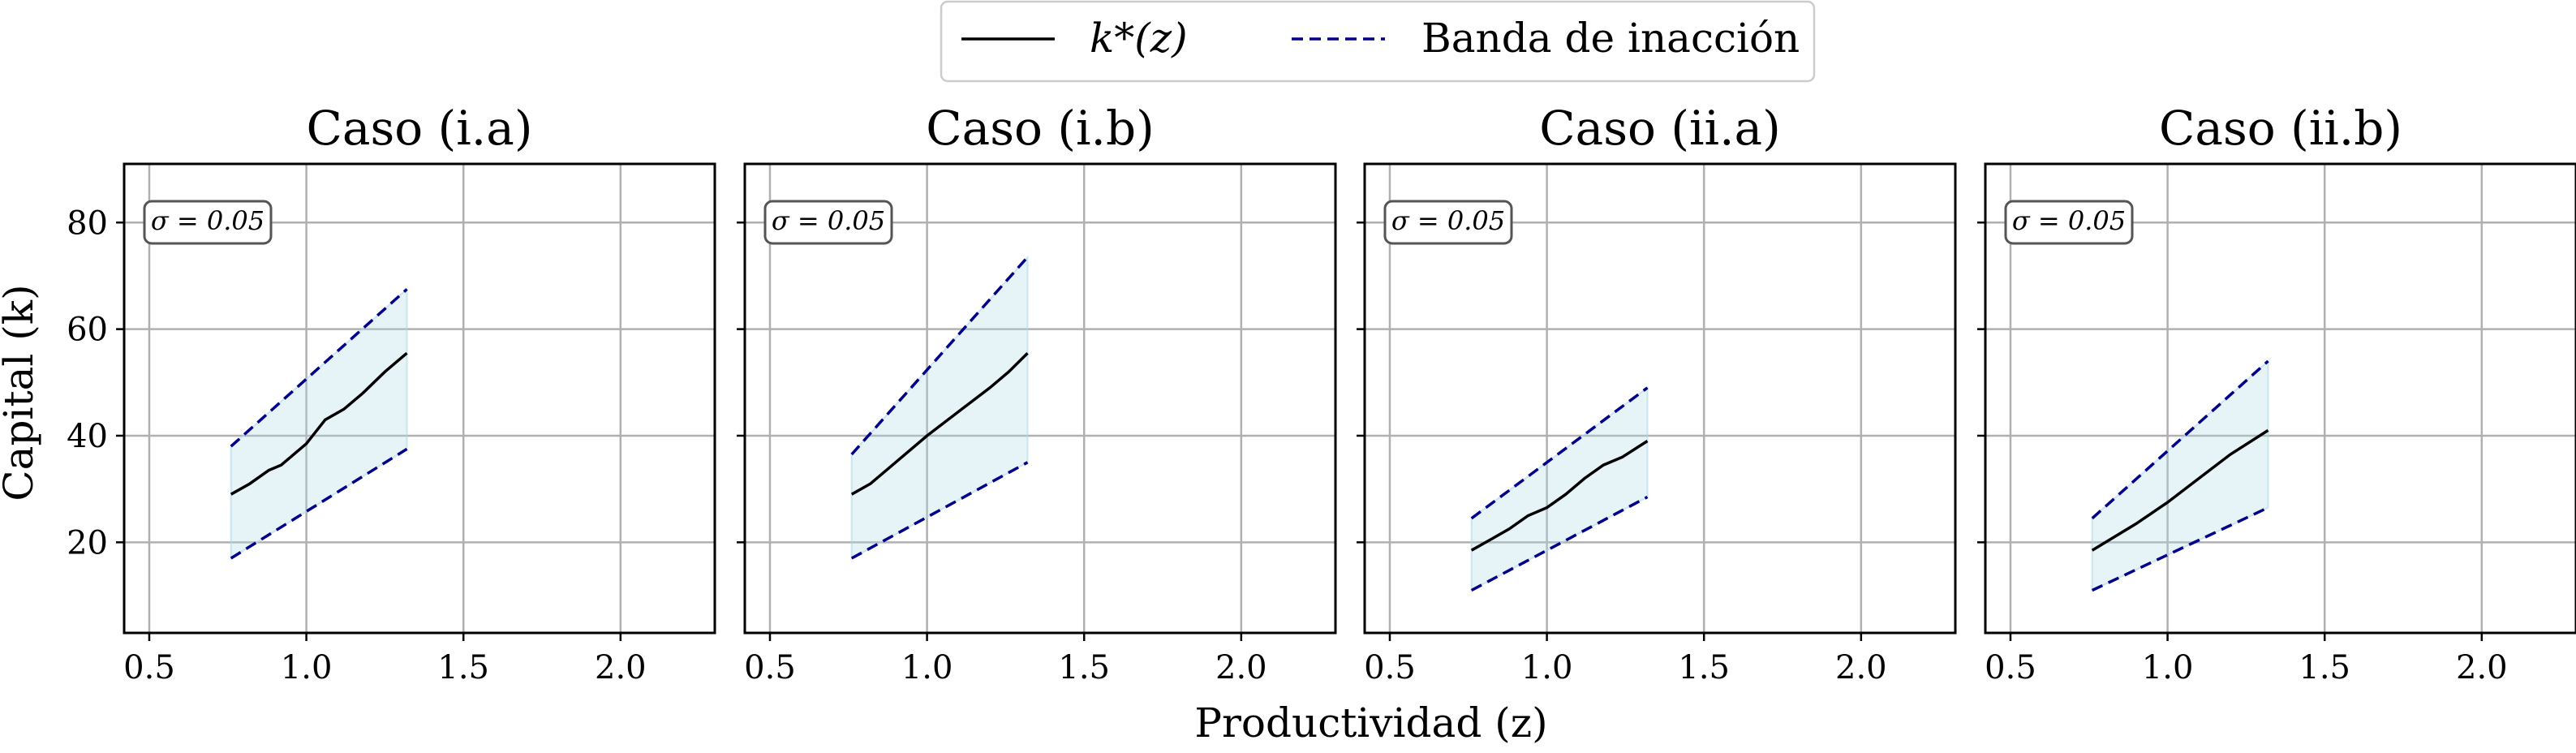 This screenshot has height=753, width=2576. Describe the element at coordinates (1040, 128) in the screenshot. I see `panel-title: Caso (i.b)` at that location.